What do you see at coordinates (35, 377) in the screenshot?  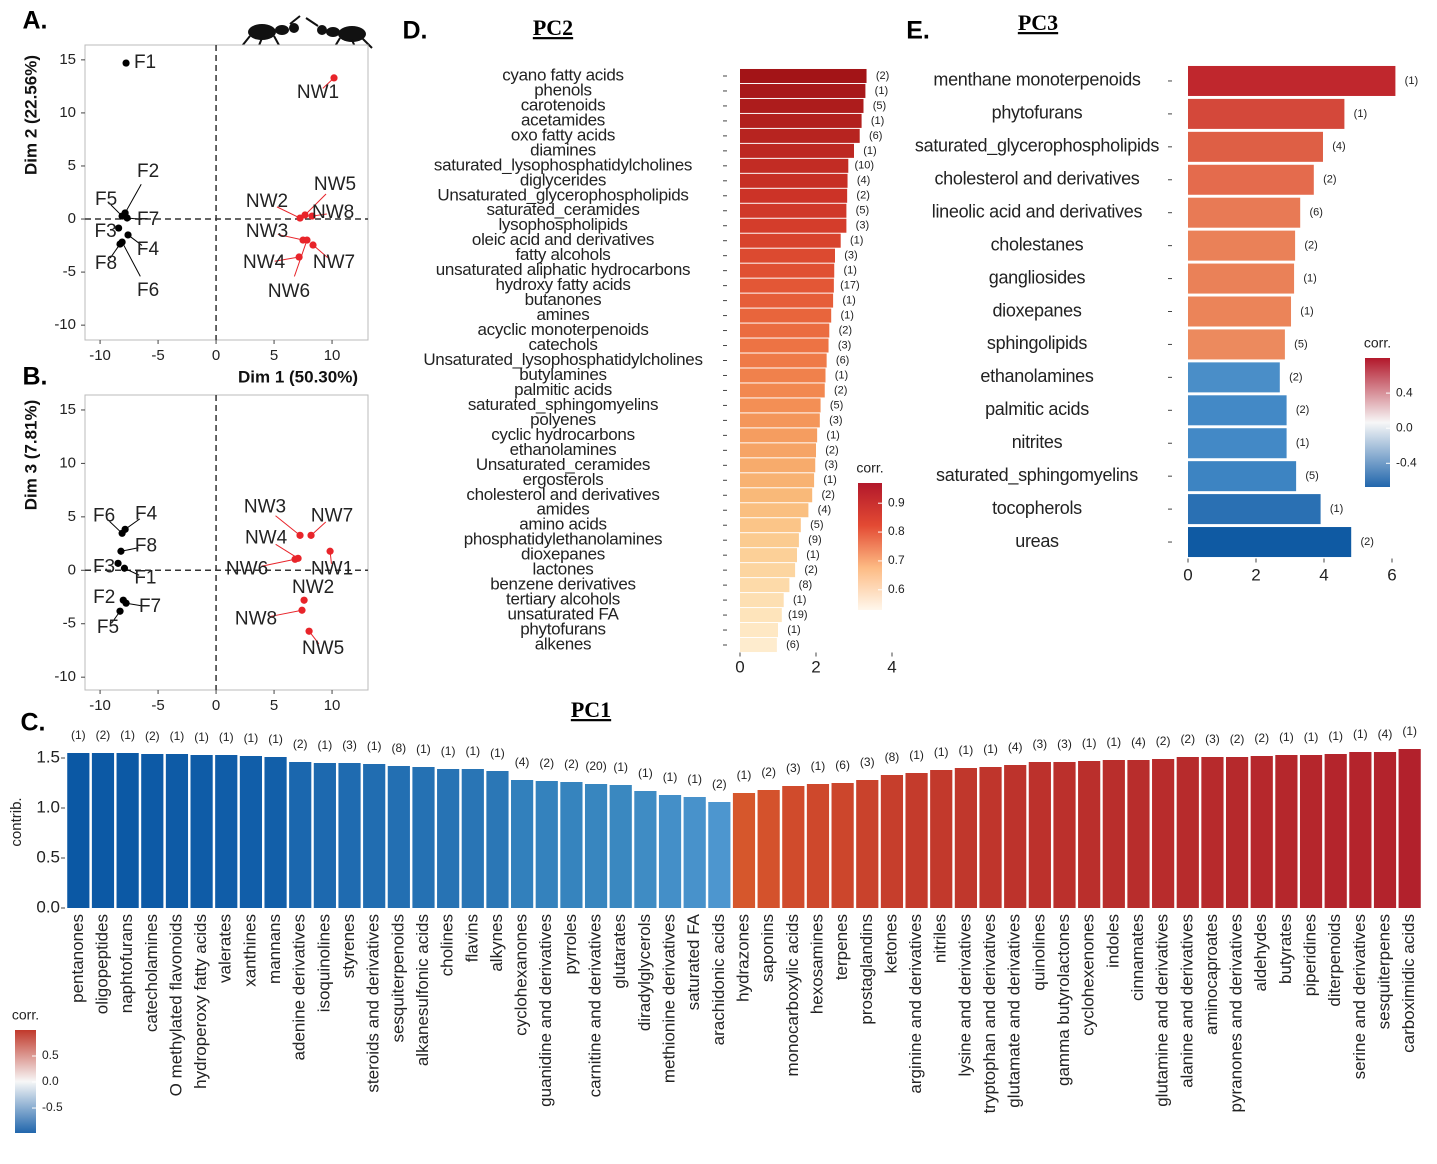 I see `panel-label: B.` at bounding box center [35, 377].